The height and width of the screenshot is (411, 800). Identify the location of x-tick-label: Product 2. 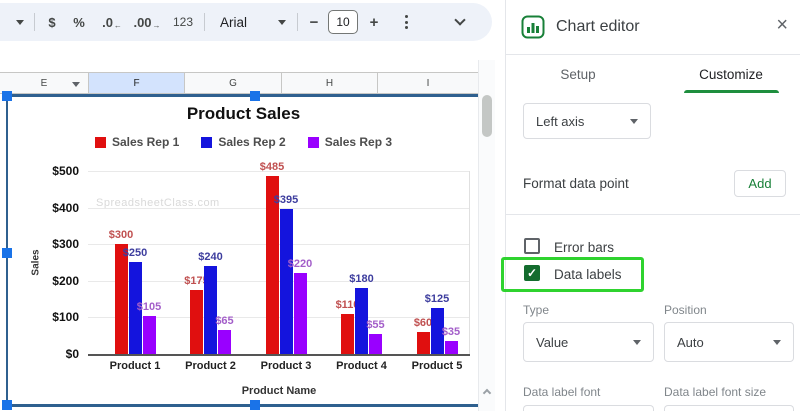
(210, 366).